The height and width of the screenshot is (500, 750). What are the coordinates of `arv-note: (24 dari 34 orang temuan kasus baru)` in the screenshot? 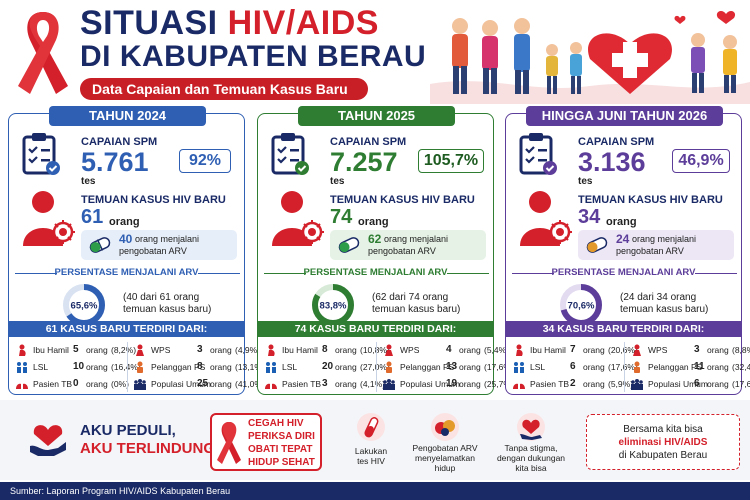 It's located at (664, 303).